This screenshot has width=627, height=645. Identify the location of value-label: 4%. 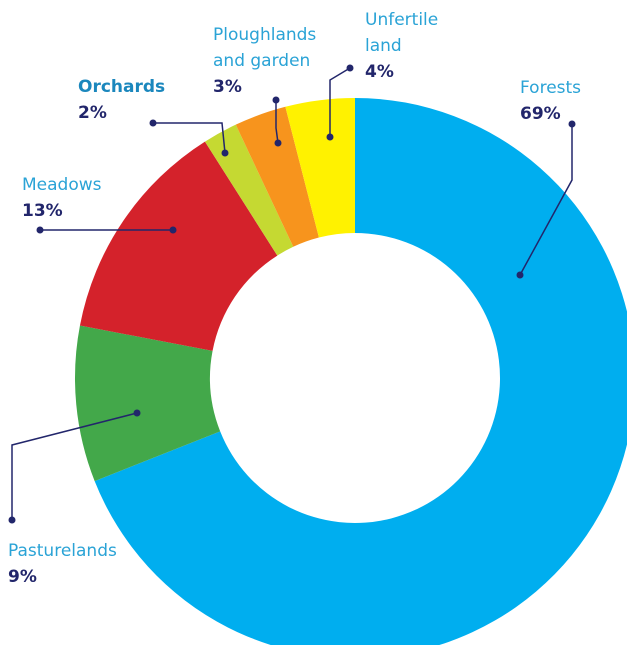
(379, 72).